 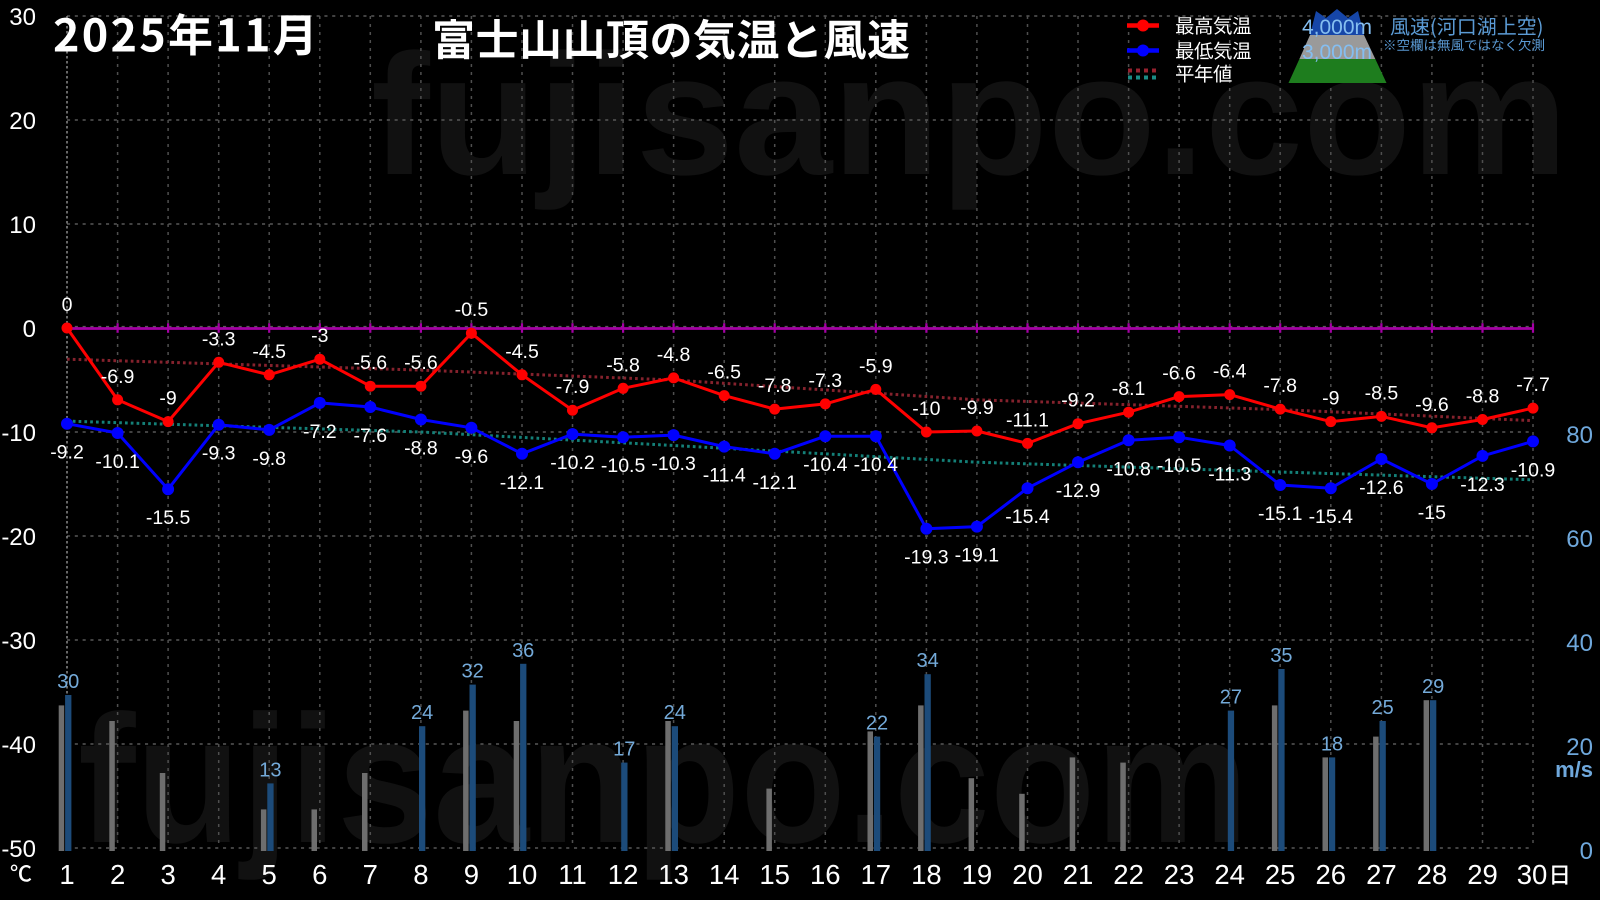 I want to click on svg-text: -9.8, so click(x=269, y=459).